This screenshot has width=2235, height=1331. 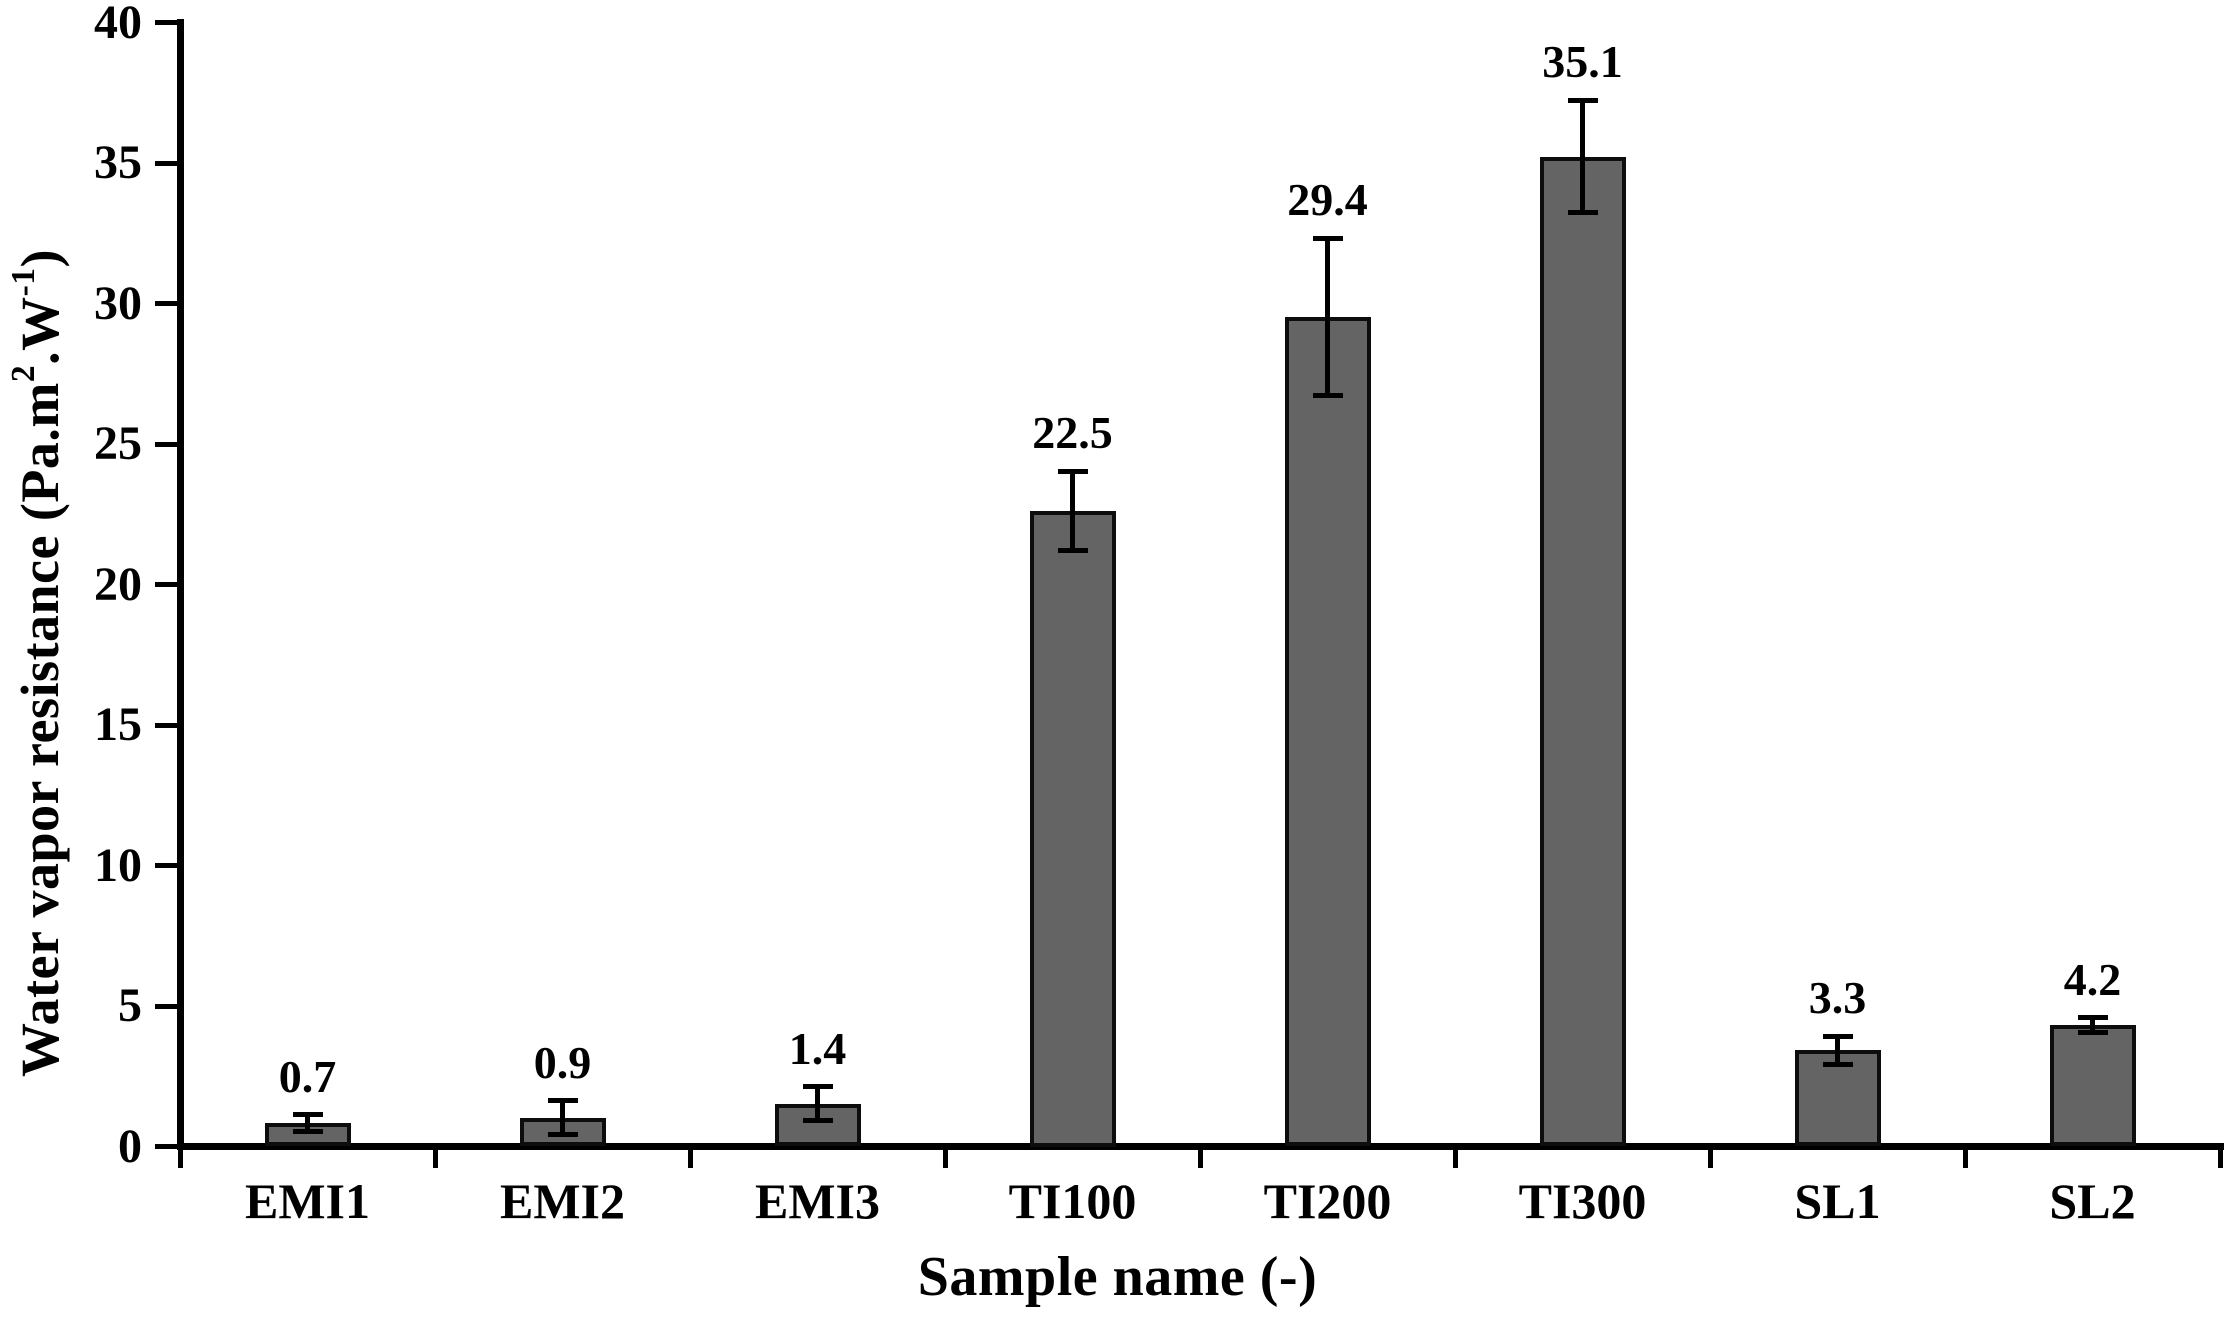 I want to click on value-label: 22.5, so click(x=1072, y=433).